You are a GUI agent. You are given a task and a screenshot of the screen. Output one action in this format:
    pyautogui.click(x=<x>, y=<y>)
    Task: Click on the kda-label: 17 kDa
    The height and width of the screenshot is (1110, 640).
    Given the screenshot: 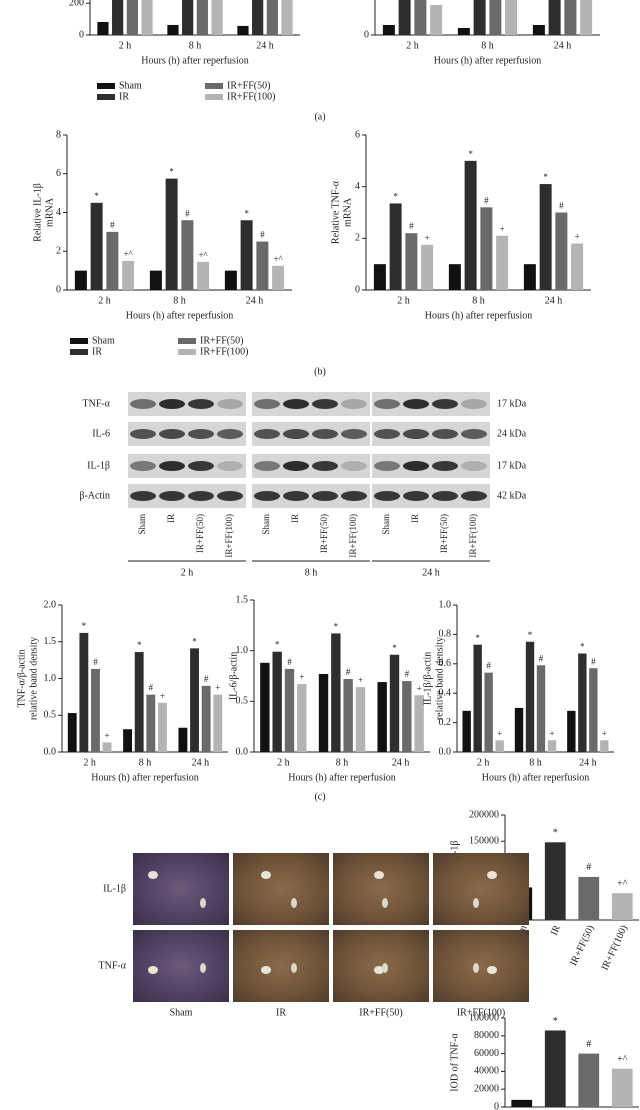 What is the action you would take?
    pyautogui.click(x=512, y=465)
    